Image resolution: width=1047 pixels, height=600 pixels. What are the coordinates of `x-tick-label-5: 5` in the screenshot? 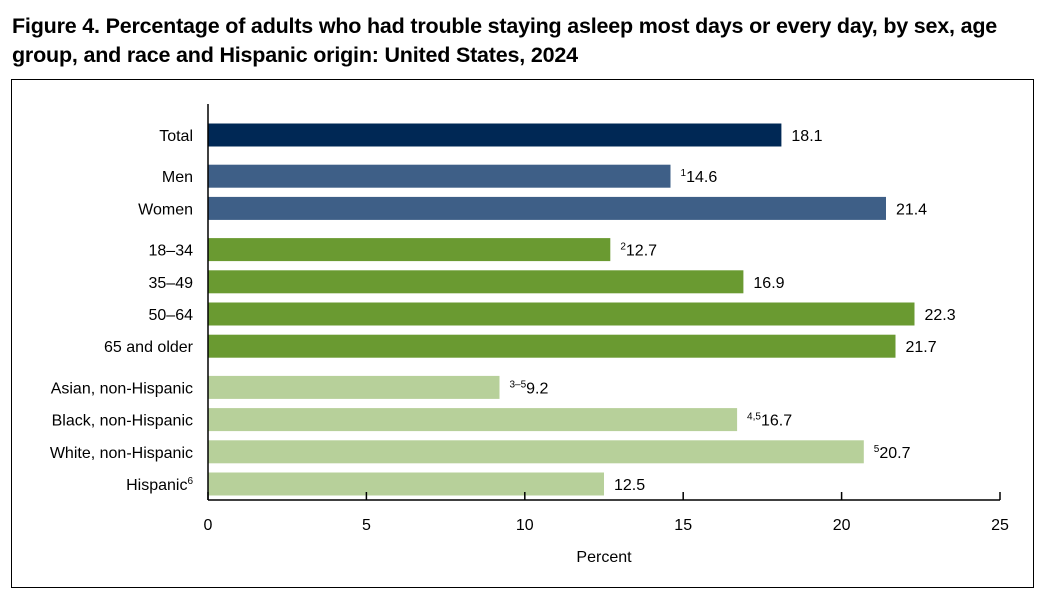 It's located at (366, 525).